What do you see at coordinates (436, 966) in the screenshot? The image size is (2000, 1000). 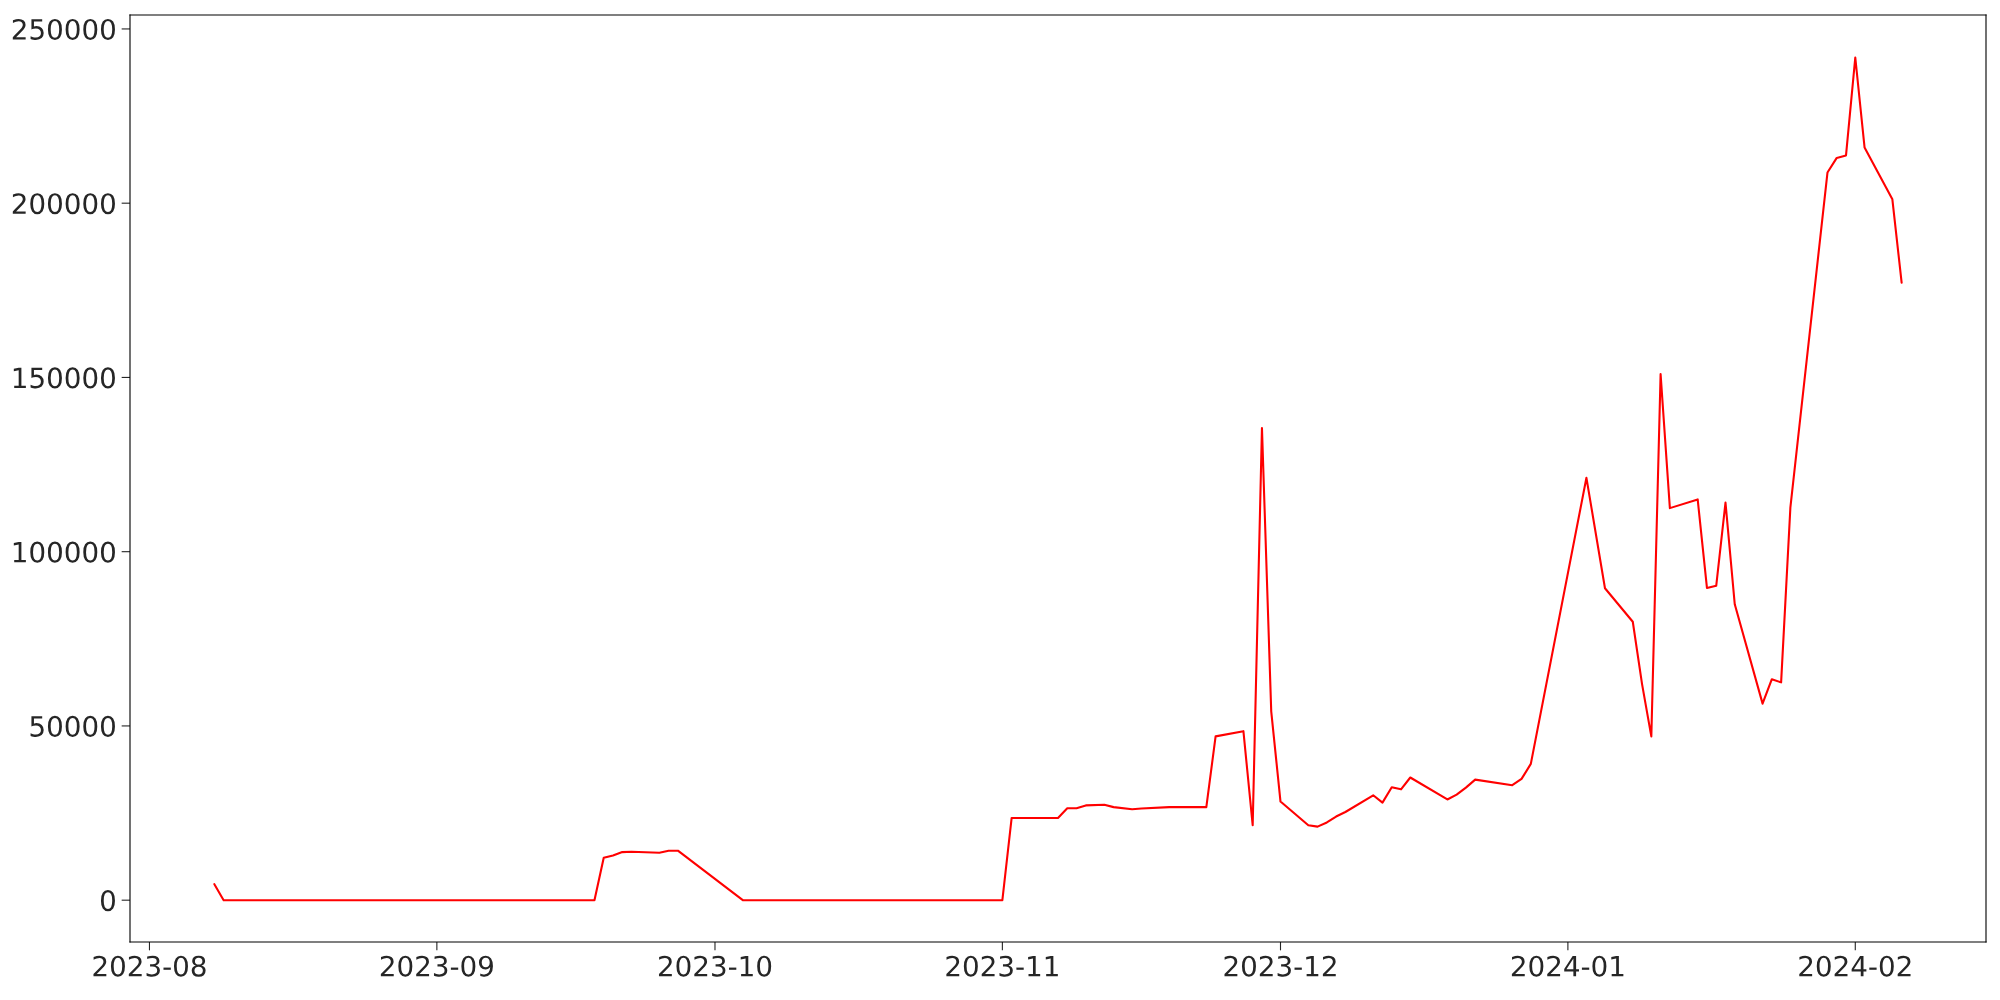 I see `x-tick-label: 2023-09` at bounding box center [436, 966].